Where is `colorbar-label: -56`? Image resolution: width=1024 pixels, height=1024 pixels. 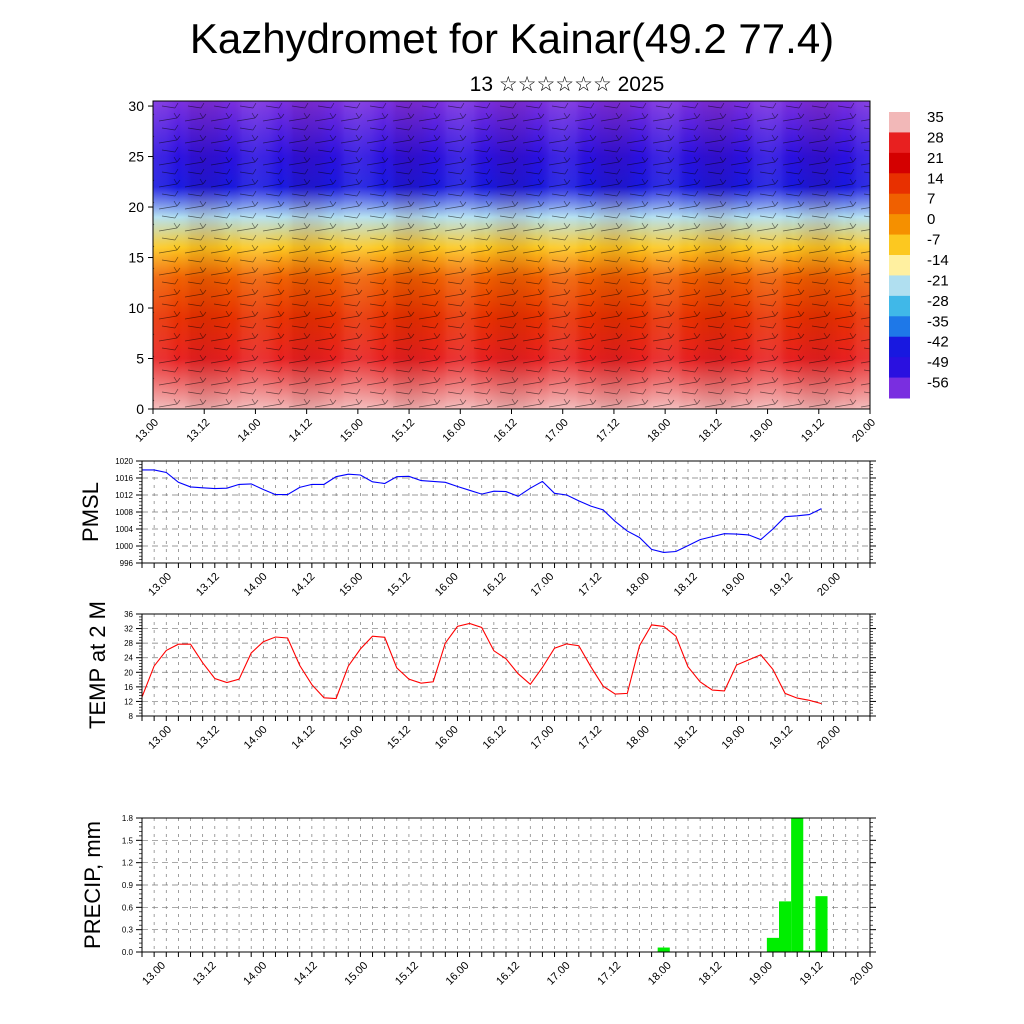
colorbar-label: -56 is located at coordinates (938, 383).